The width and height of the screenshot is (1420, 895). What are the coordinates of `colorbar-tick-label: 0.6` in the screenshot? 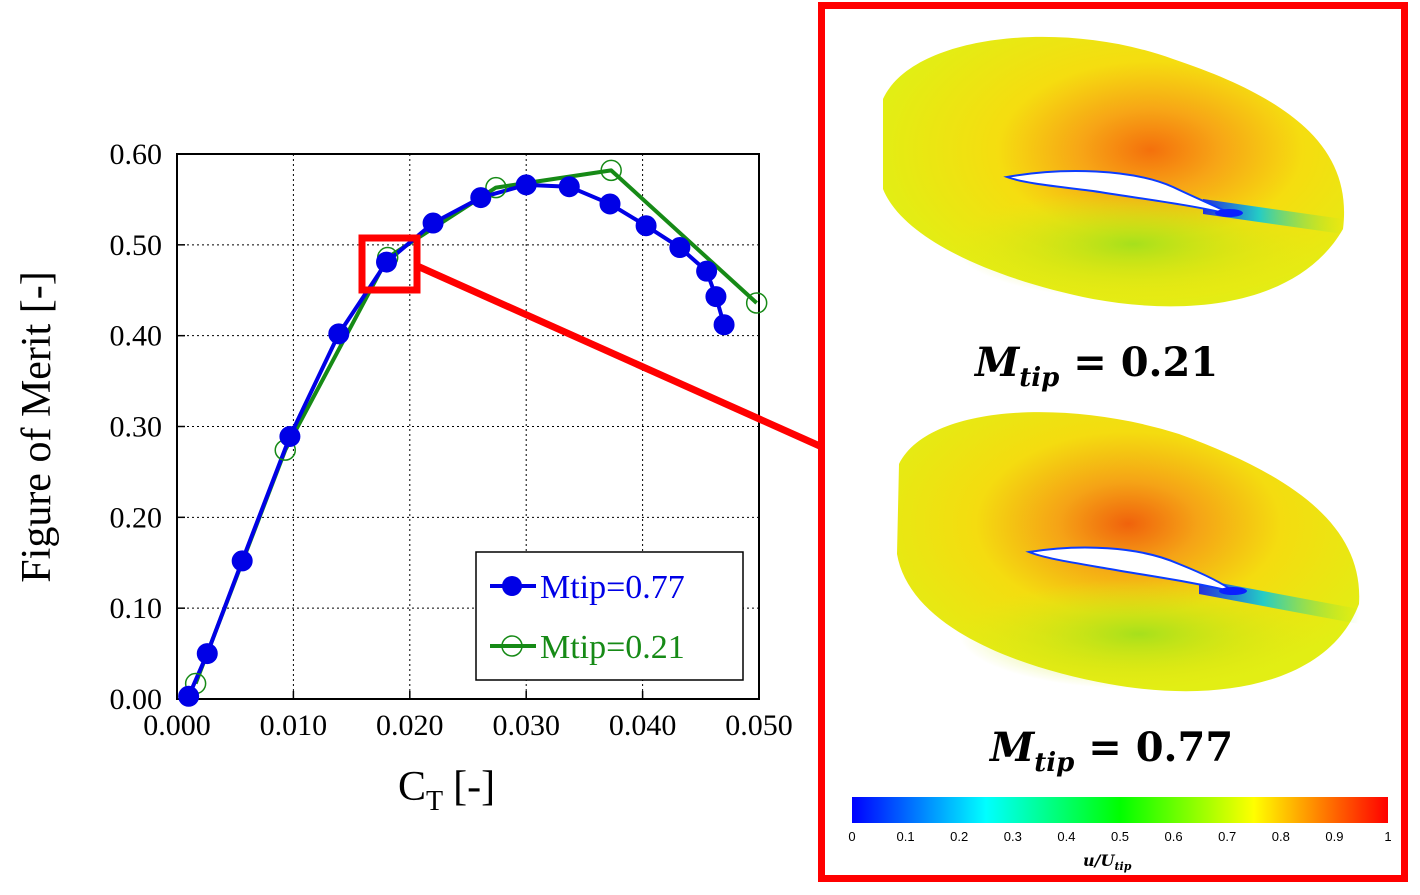 It's located at (1173, 836).